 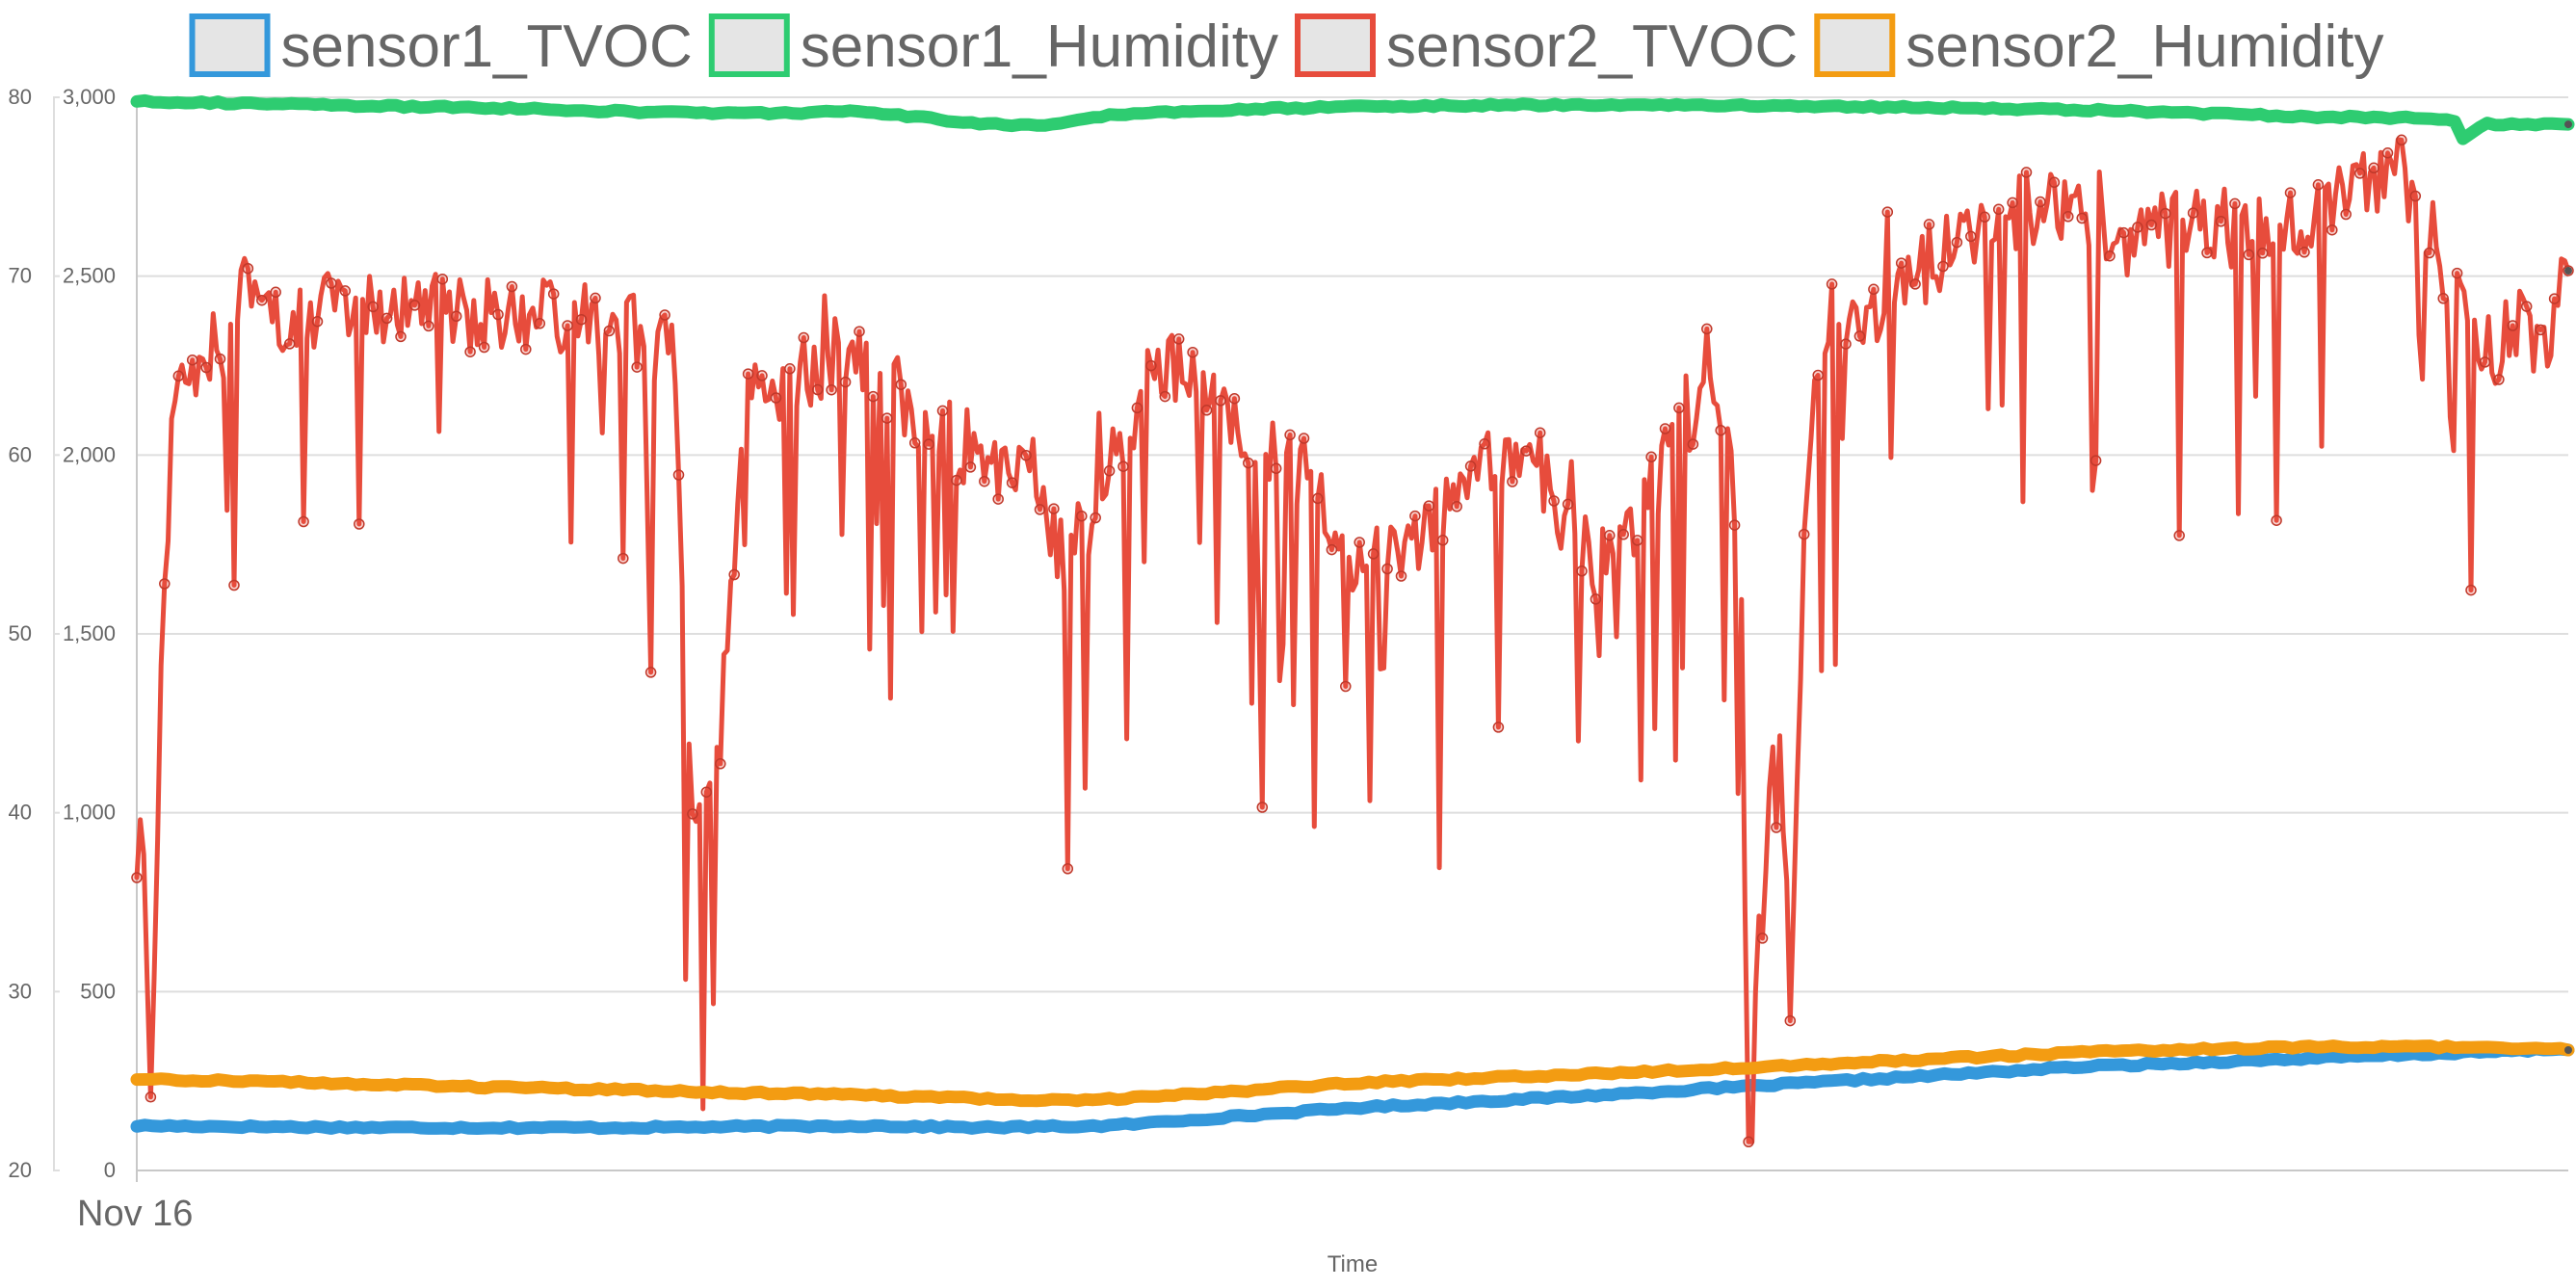 I want to click on left-tick-label: 70, so click(x=21, y=276).